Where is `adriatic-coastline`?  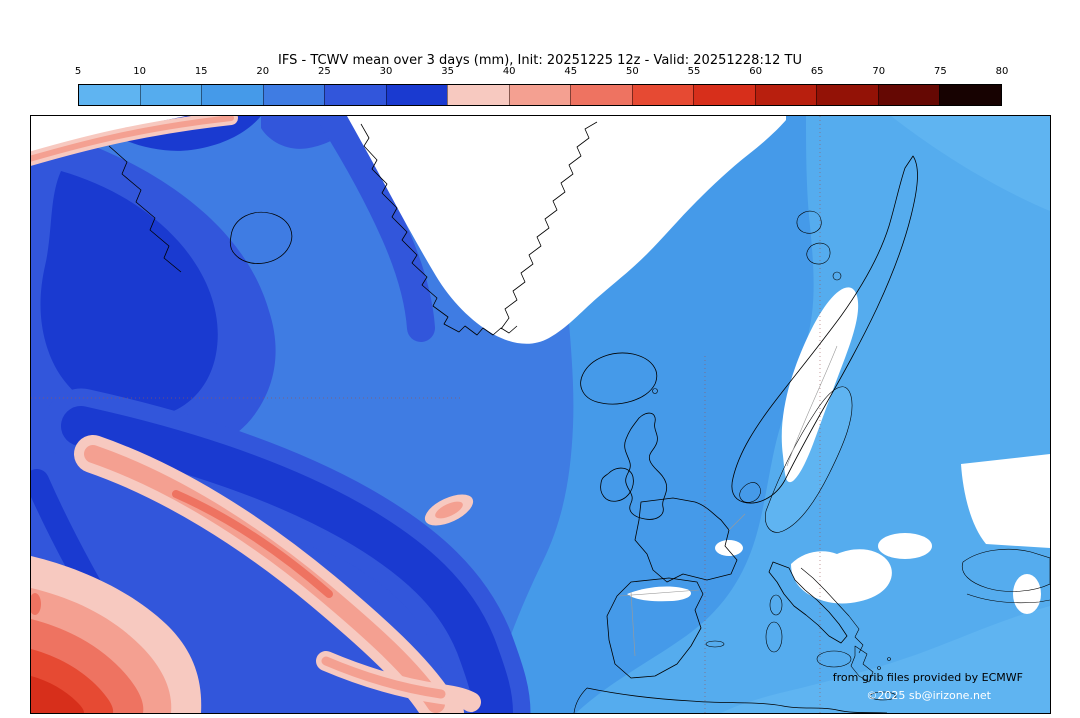 adriatic-coastline is located at coordinates (832, 610).